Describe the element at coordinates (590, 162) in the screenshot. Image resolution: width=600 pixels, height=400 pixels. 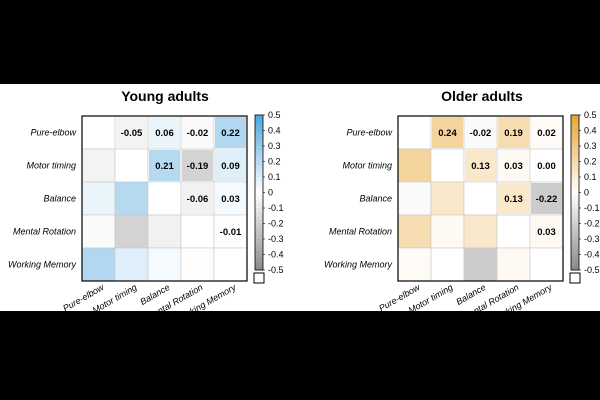
I see `colorbar-tick-label: 0.2` at that location.